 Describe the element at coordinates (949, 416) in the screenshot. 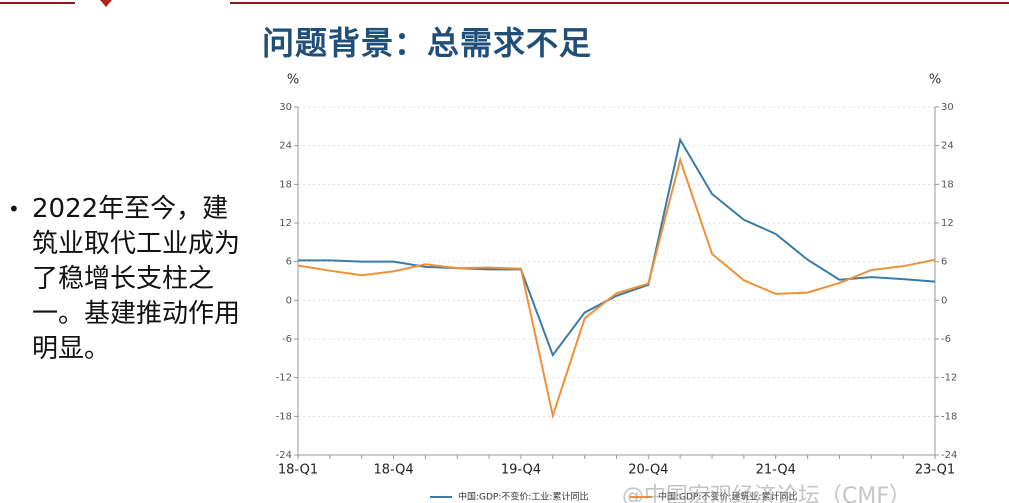

I see `y2-tick-label: -18` at that location.